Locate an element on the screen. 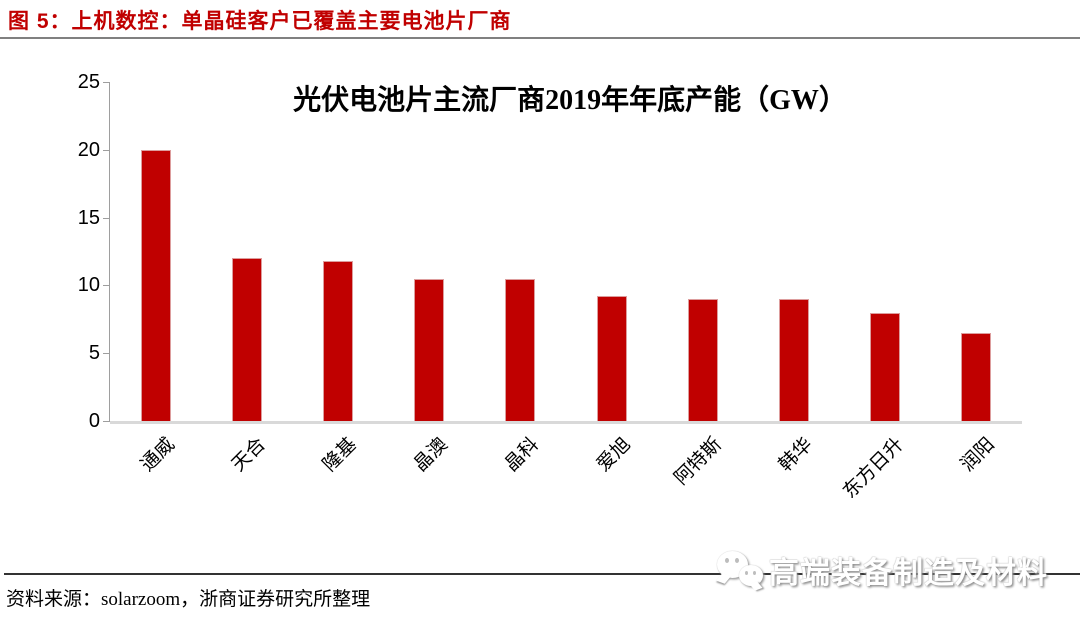 Image resolution: width=1080 pixels, height=619 pixels. source-text: 资料来源：solarzoom，浙商证券研究所整理 is located at coordinates (188, 599).